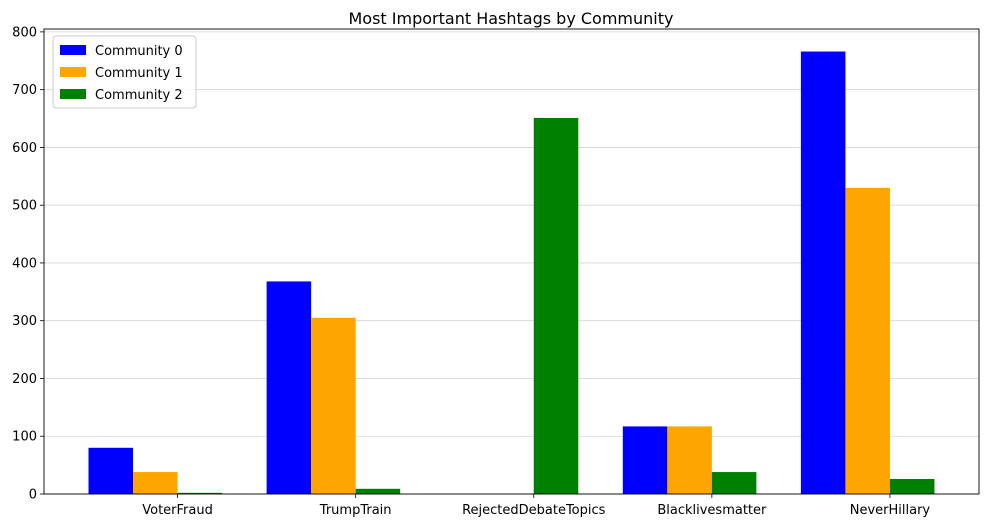 This screenshot has height=528, width=986. I want to click on chart-title: Most Important Hashtags by Community, so click(511, 18).